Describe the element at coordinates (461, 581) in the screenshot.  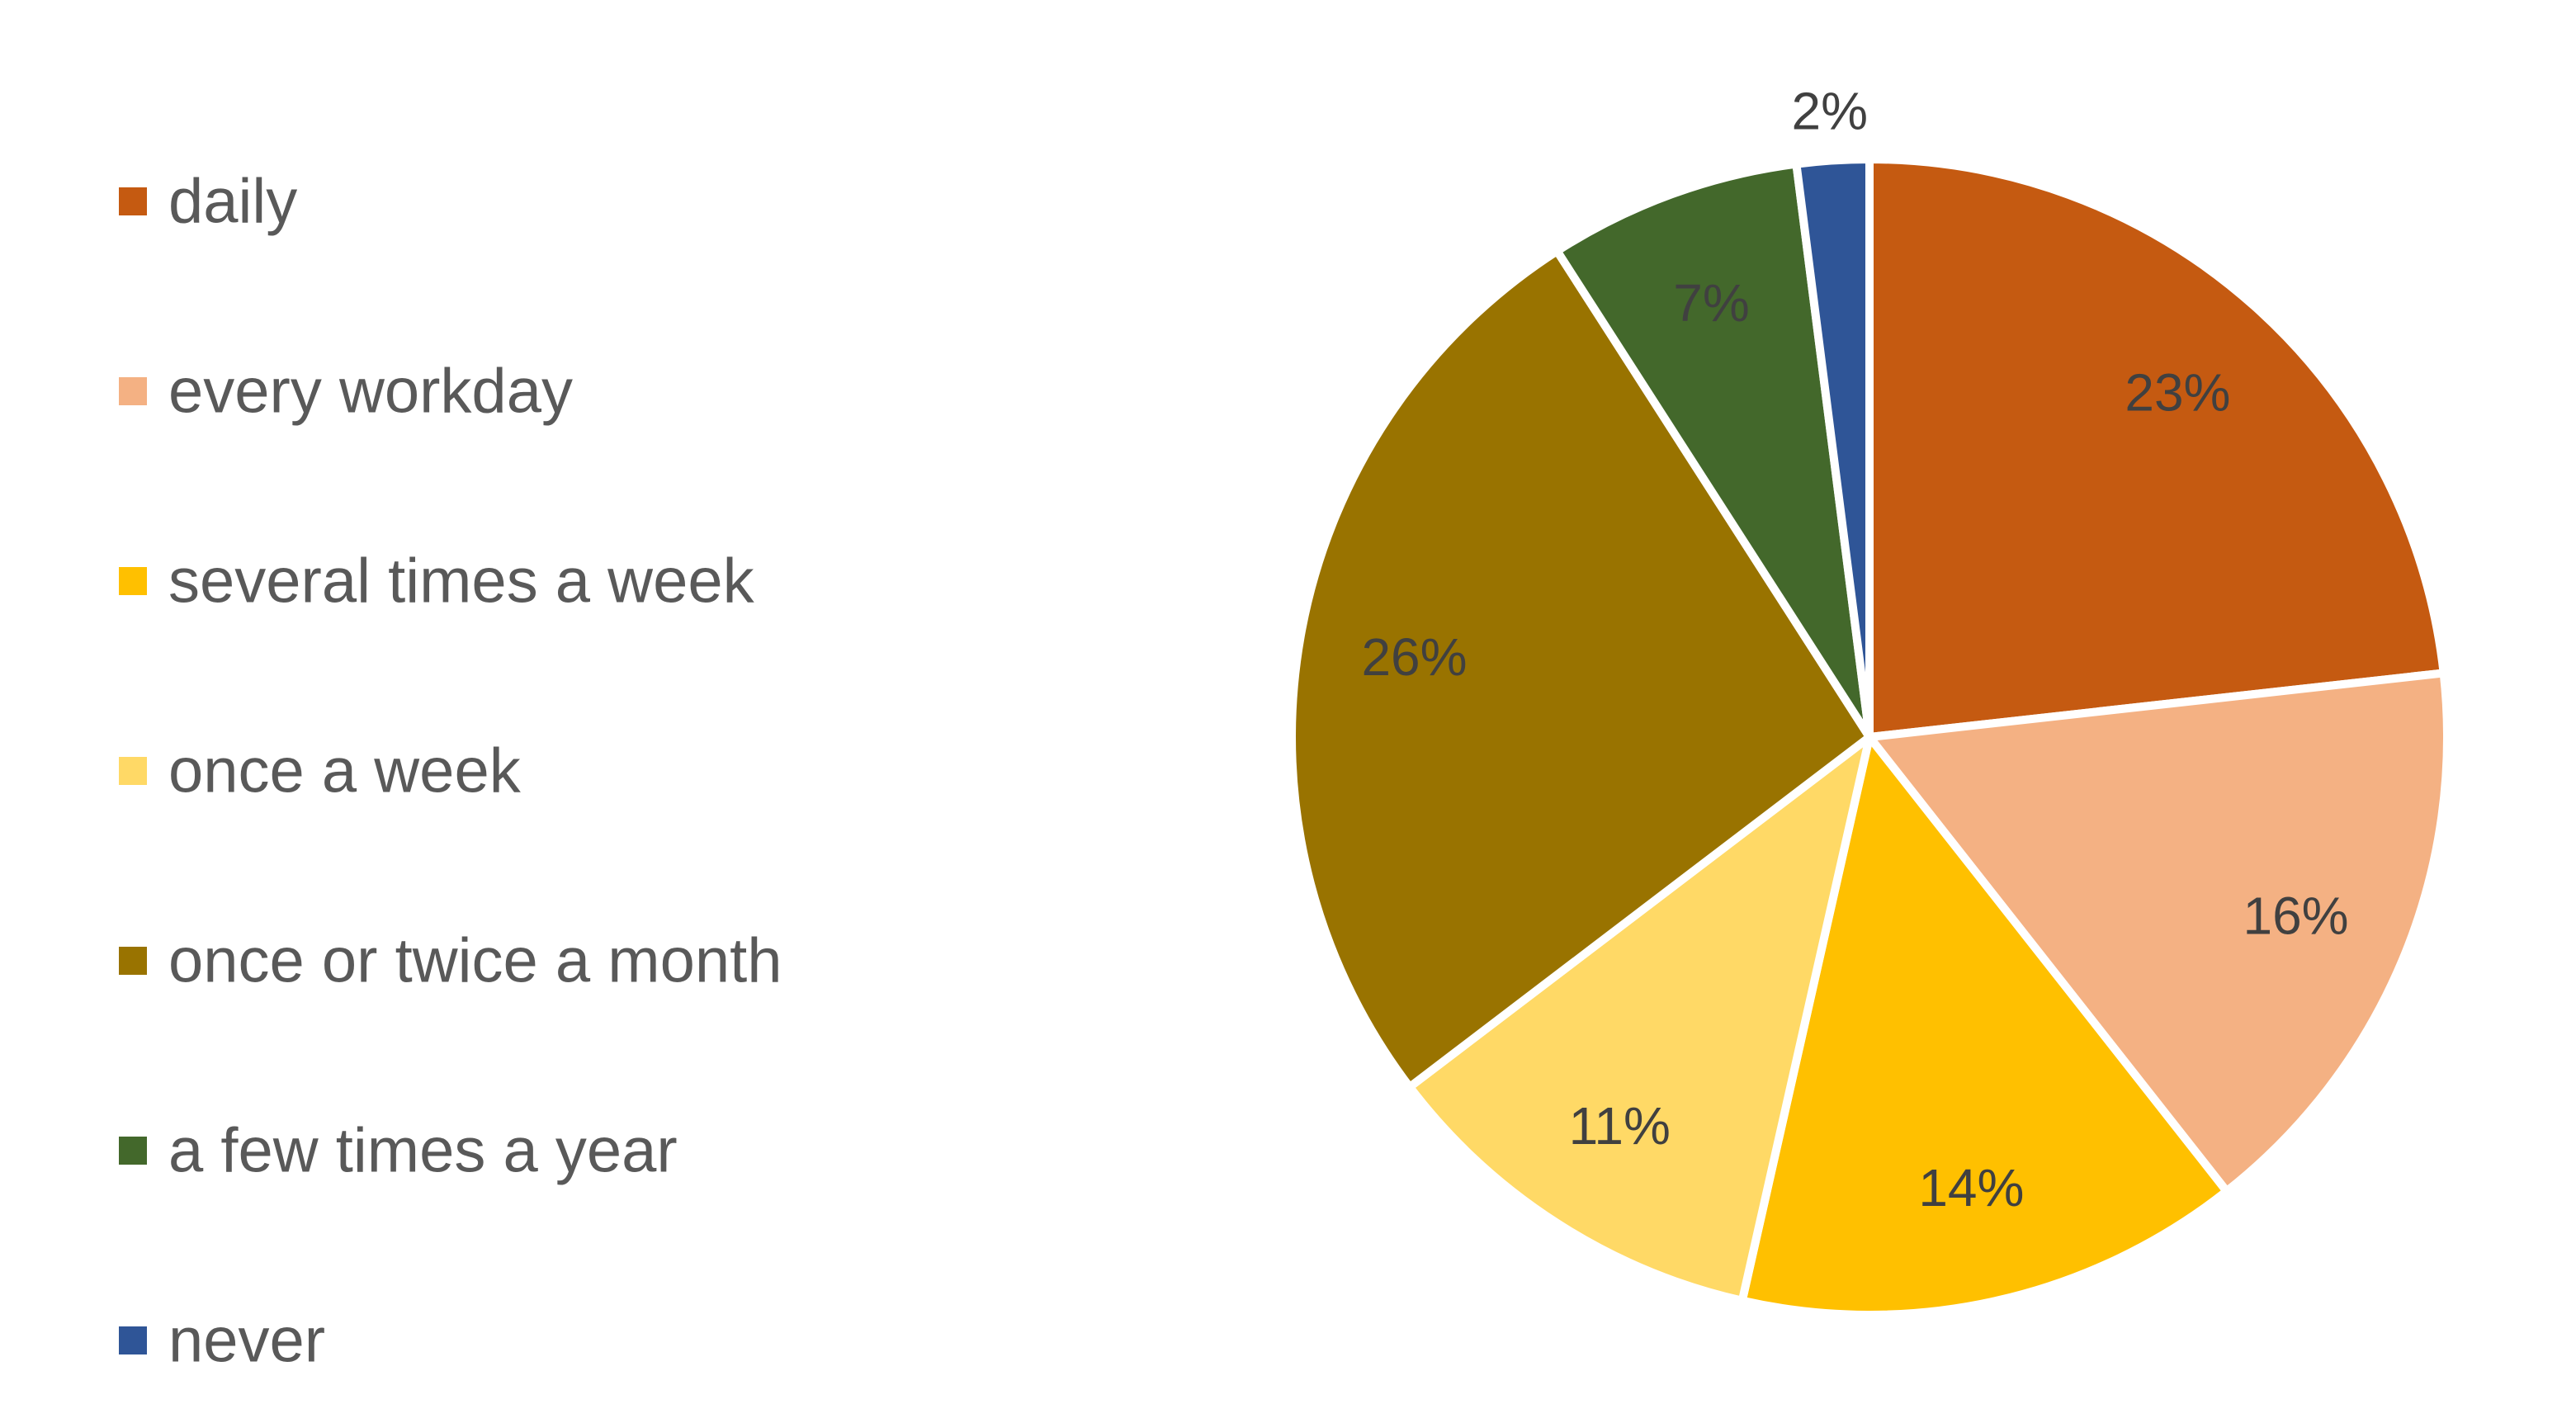
I see `legend-label: several times a week` at that location.